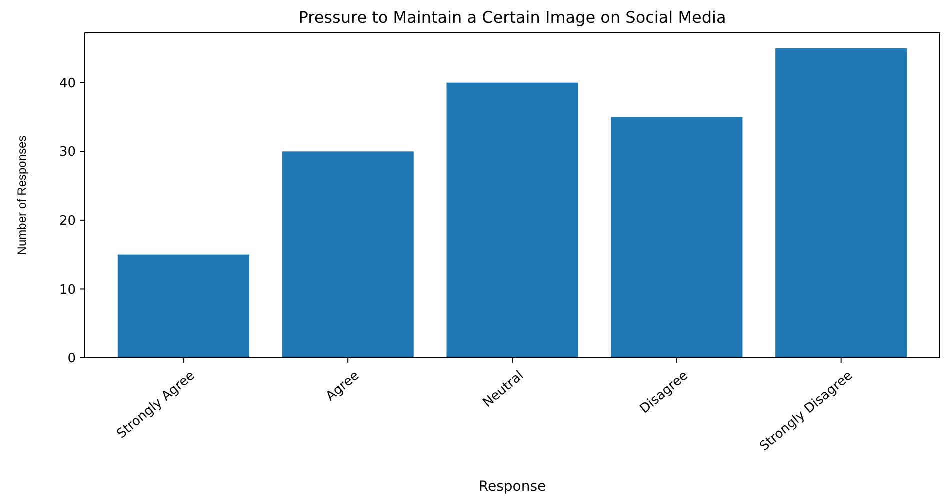  Describe the element at coordinates (72, 359) in the screenshot. I see `y-tick-label: 0` at that location.